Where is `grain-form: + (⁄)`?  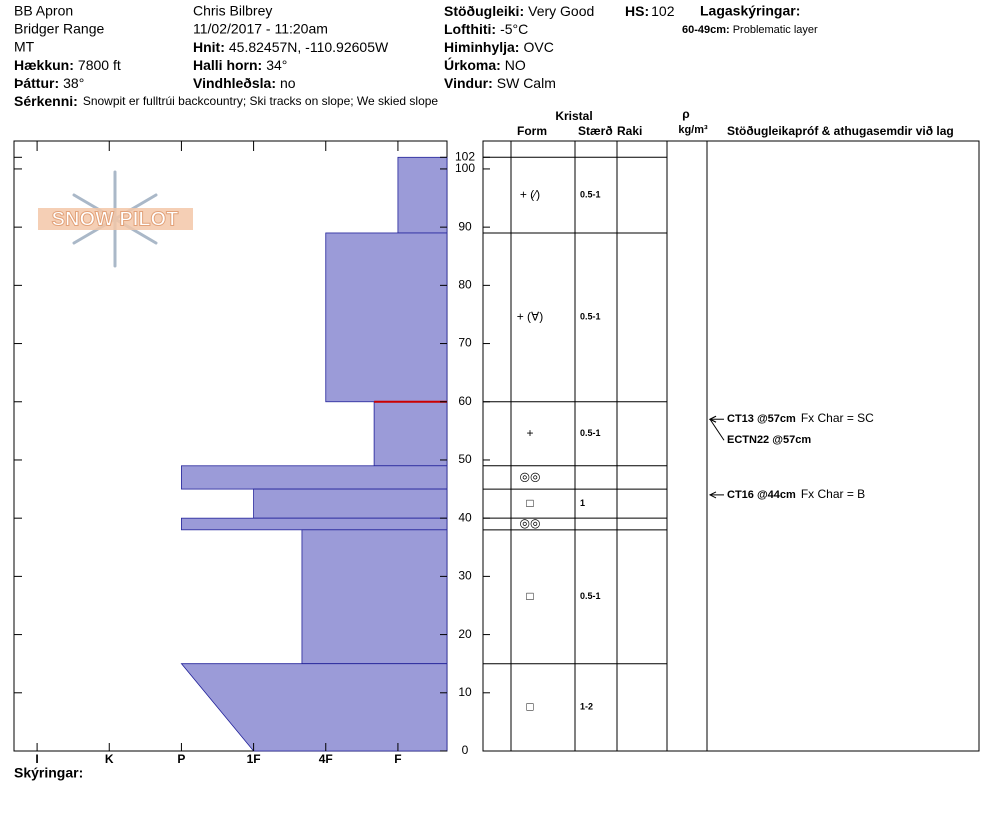 grain-form: + (⁄) is located at coordinates (530, 194).